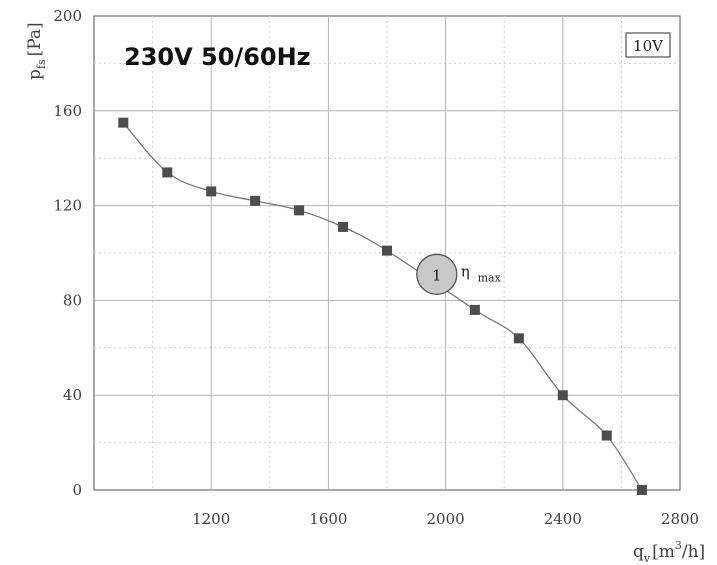 The image size is (717, 565). I want to click on operating-point-marker, so click(437, 274).